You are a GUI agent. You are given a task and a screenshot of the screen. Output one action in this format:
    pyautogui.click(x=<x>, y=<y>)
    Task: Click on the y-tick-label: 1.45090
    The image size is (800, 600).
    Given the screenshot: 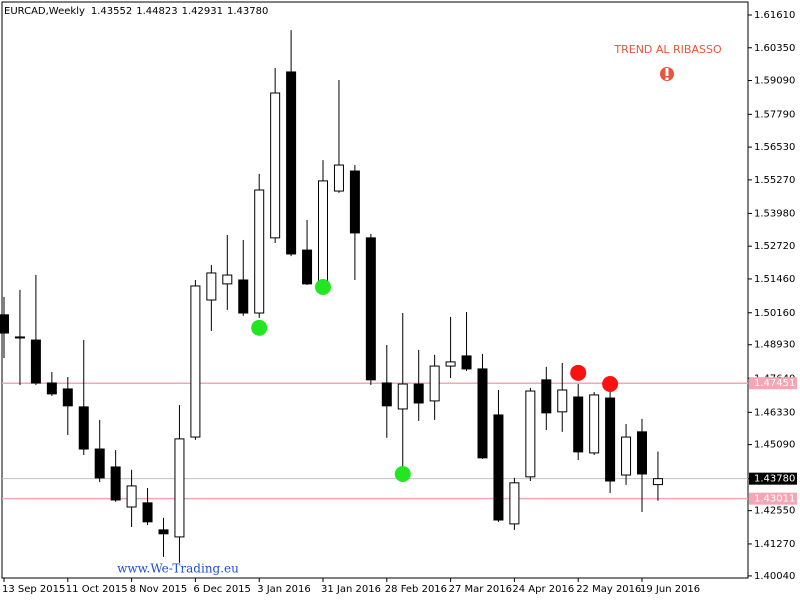 What is the action you would take?
    pyautogui.click(x=774, y=445)
    